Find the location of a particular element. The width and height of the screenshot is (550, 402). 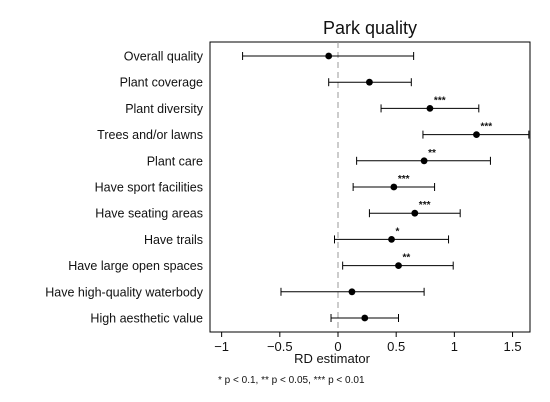

x-axis-label: RD estimator is located at coordinates (332, 358).